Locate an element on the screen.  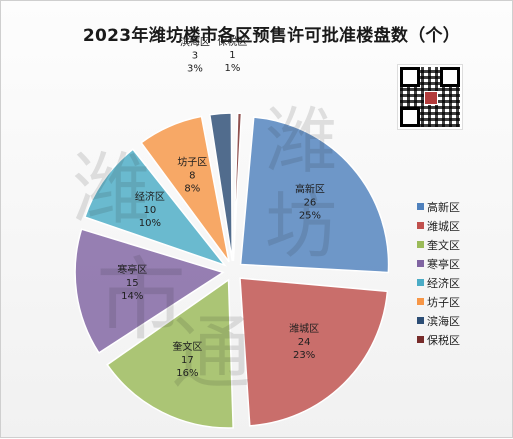
slice-jingji-label: 经济区 10 10% is located at coordinates (150, 209).